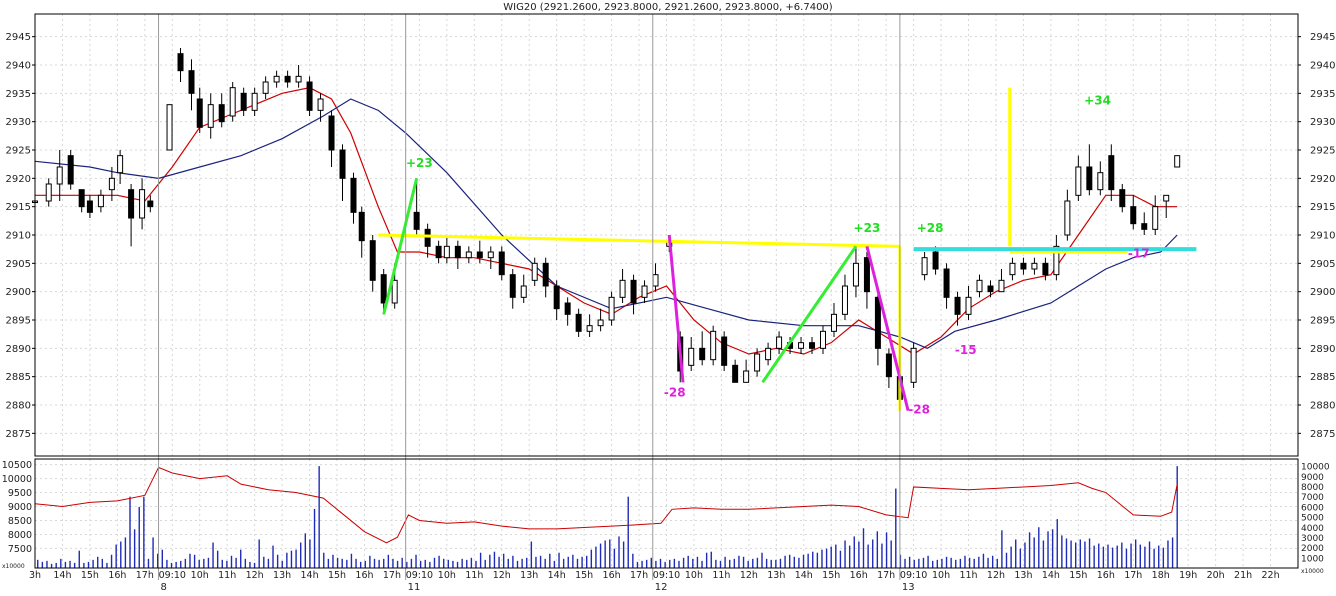 Image resolution: width=1336 pixels, height=596 pixels. What do you see at coordinates (18, 434) in the screenshot?
I see `price-tick-label: 2875` at bounding box center [18, 434].